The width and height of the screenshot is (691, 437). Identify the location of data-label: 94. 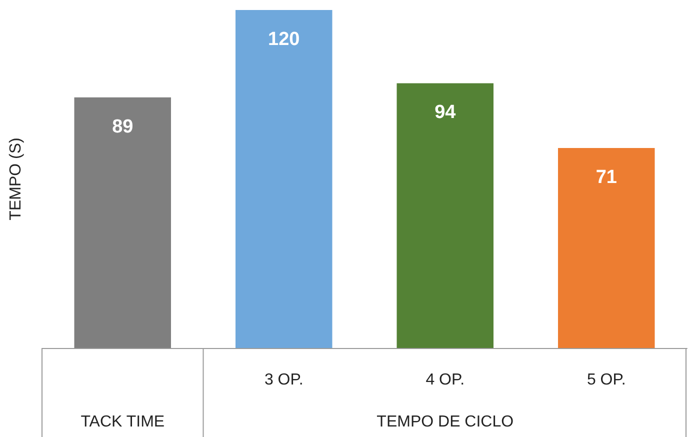
(445, 113).